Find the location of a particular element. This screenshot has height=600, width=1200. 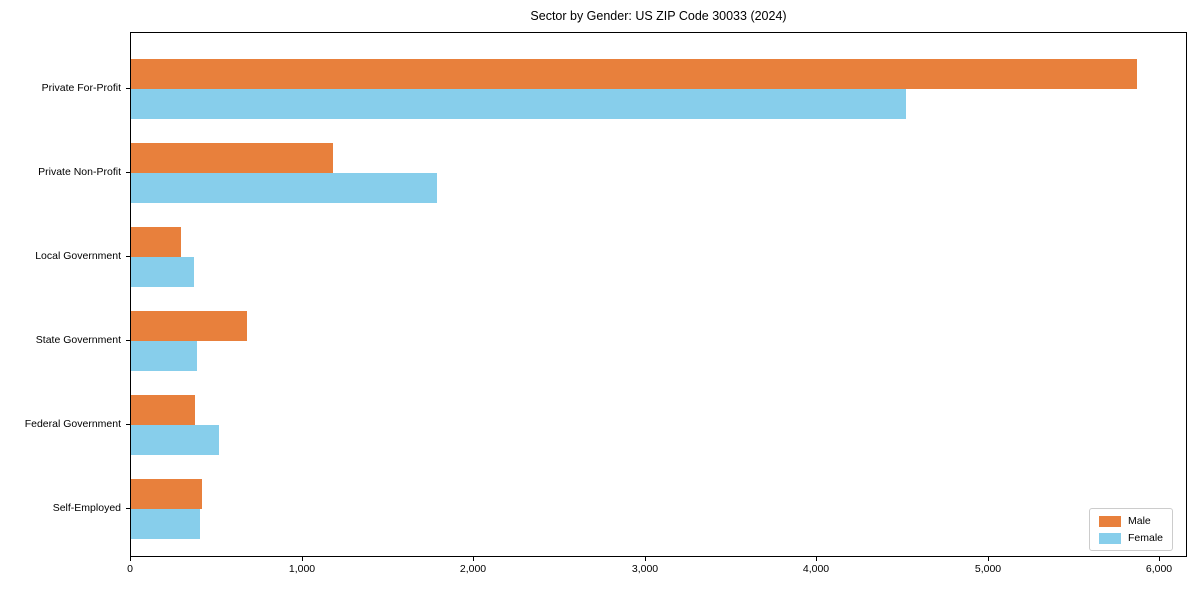

legend-item-female: Female is located at coordinates (1131, 538).